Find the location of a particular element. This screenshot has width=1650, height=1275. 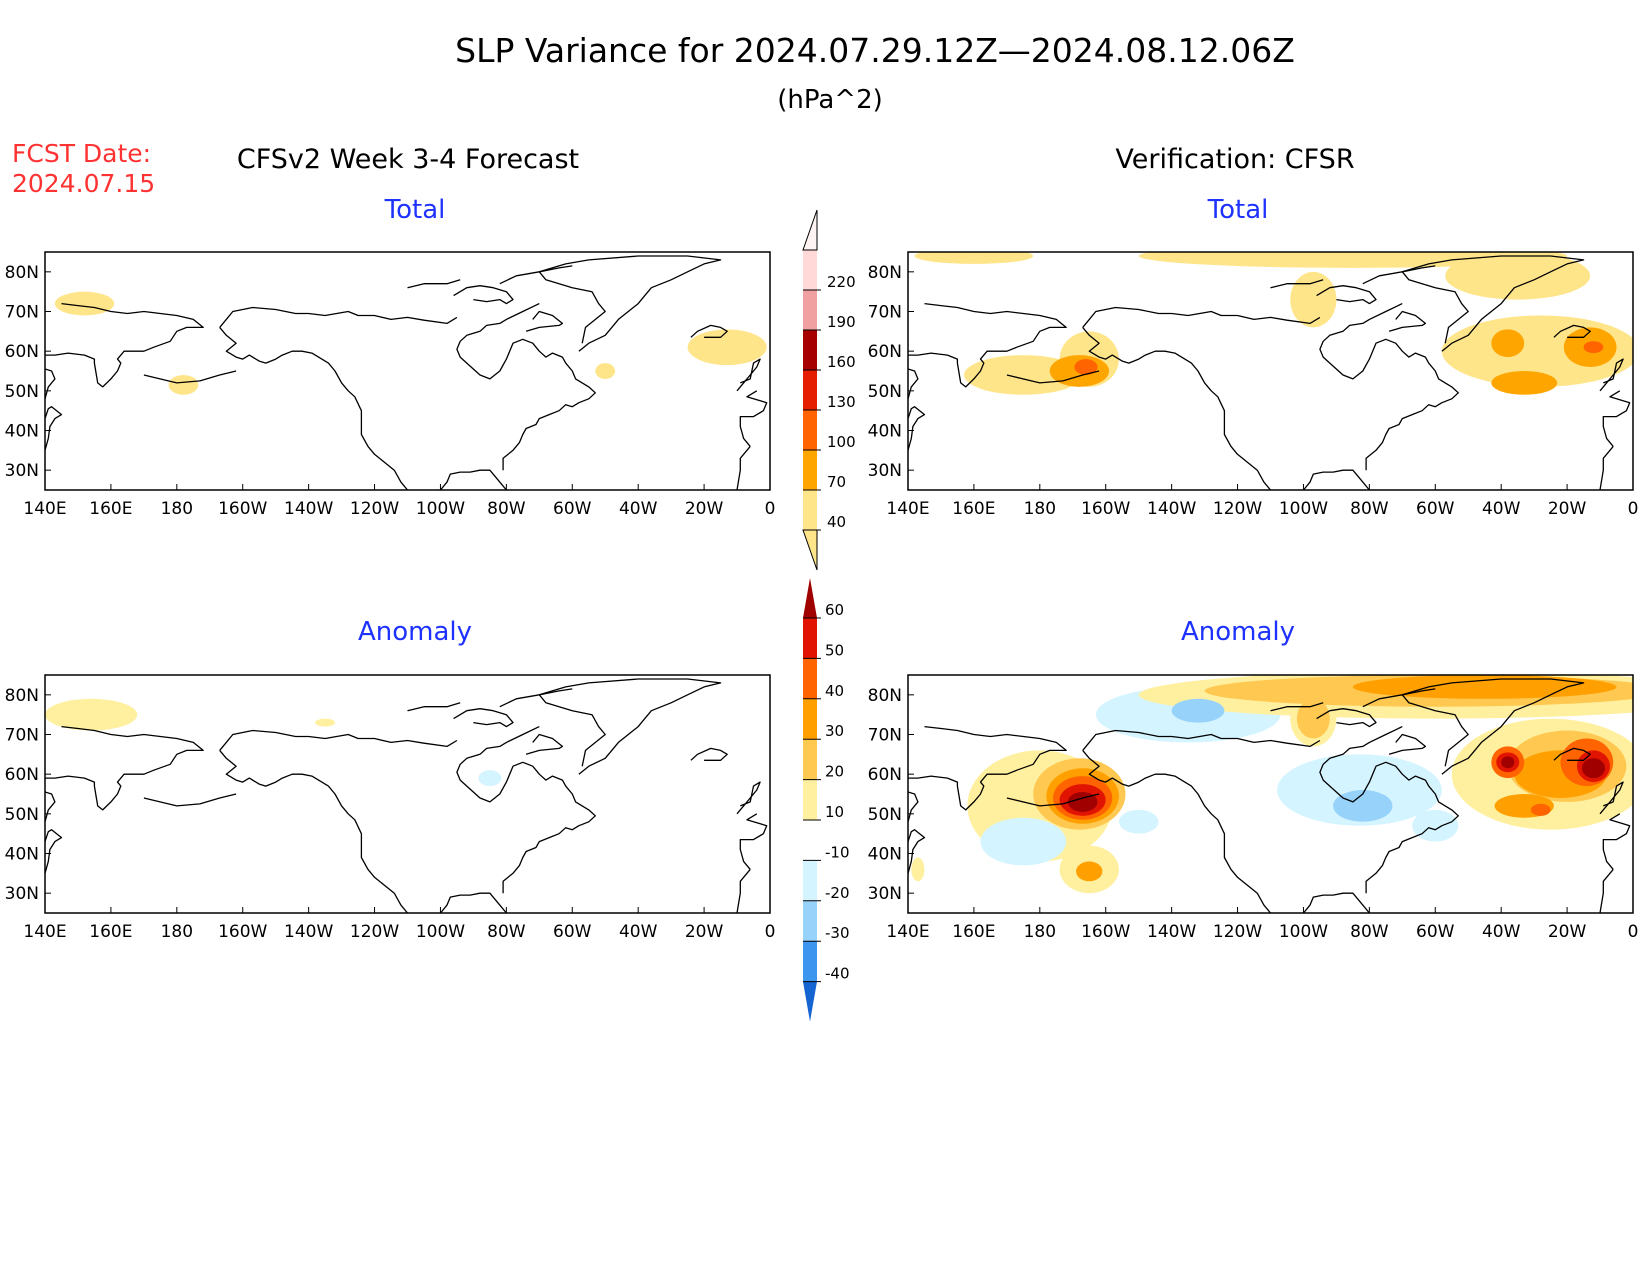

units-label: (hPa^2) is located at coordinates (830, 100).